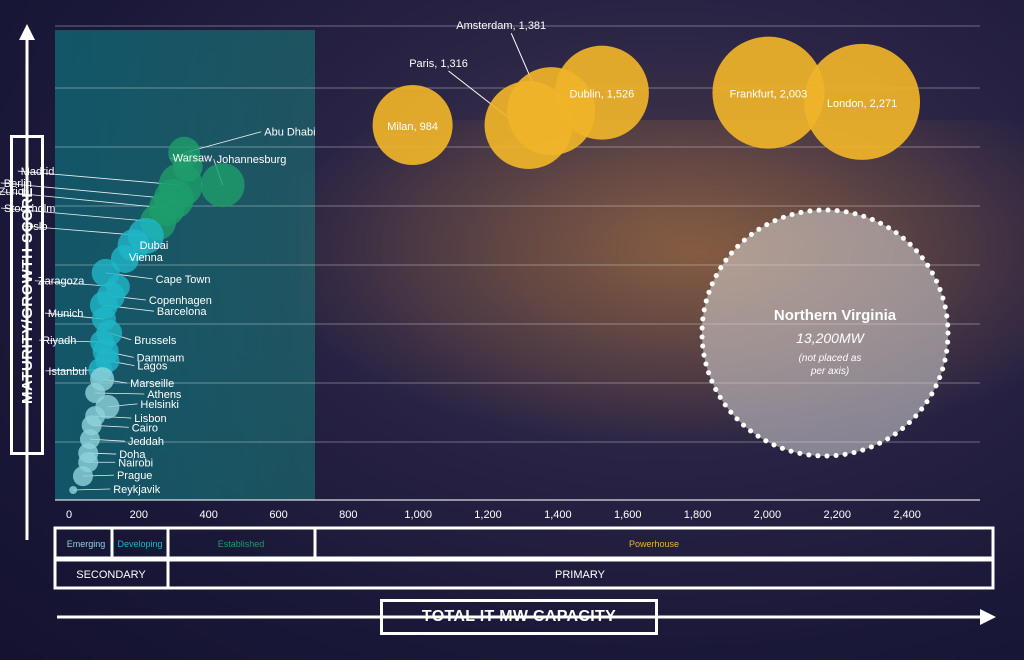 Image resolution: width=1024 pixels, height=660 pixels. What do you see at coordinates (698, 515) in the screenshot?
I see `x-tick-1800: 1,800` at bounding box center [698, 515].